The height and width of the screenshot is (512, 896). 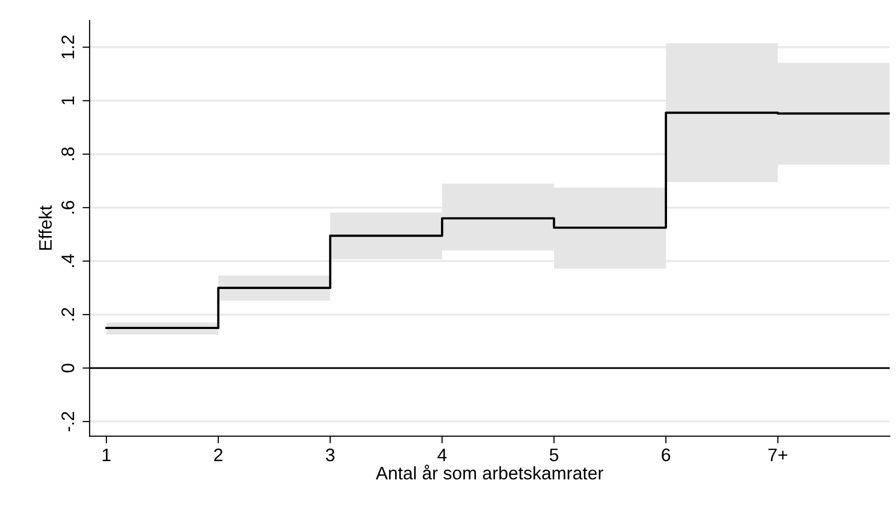 I want to click on y-tick-label: 0, so click(x=67, y=368).